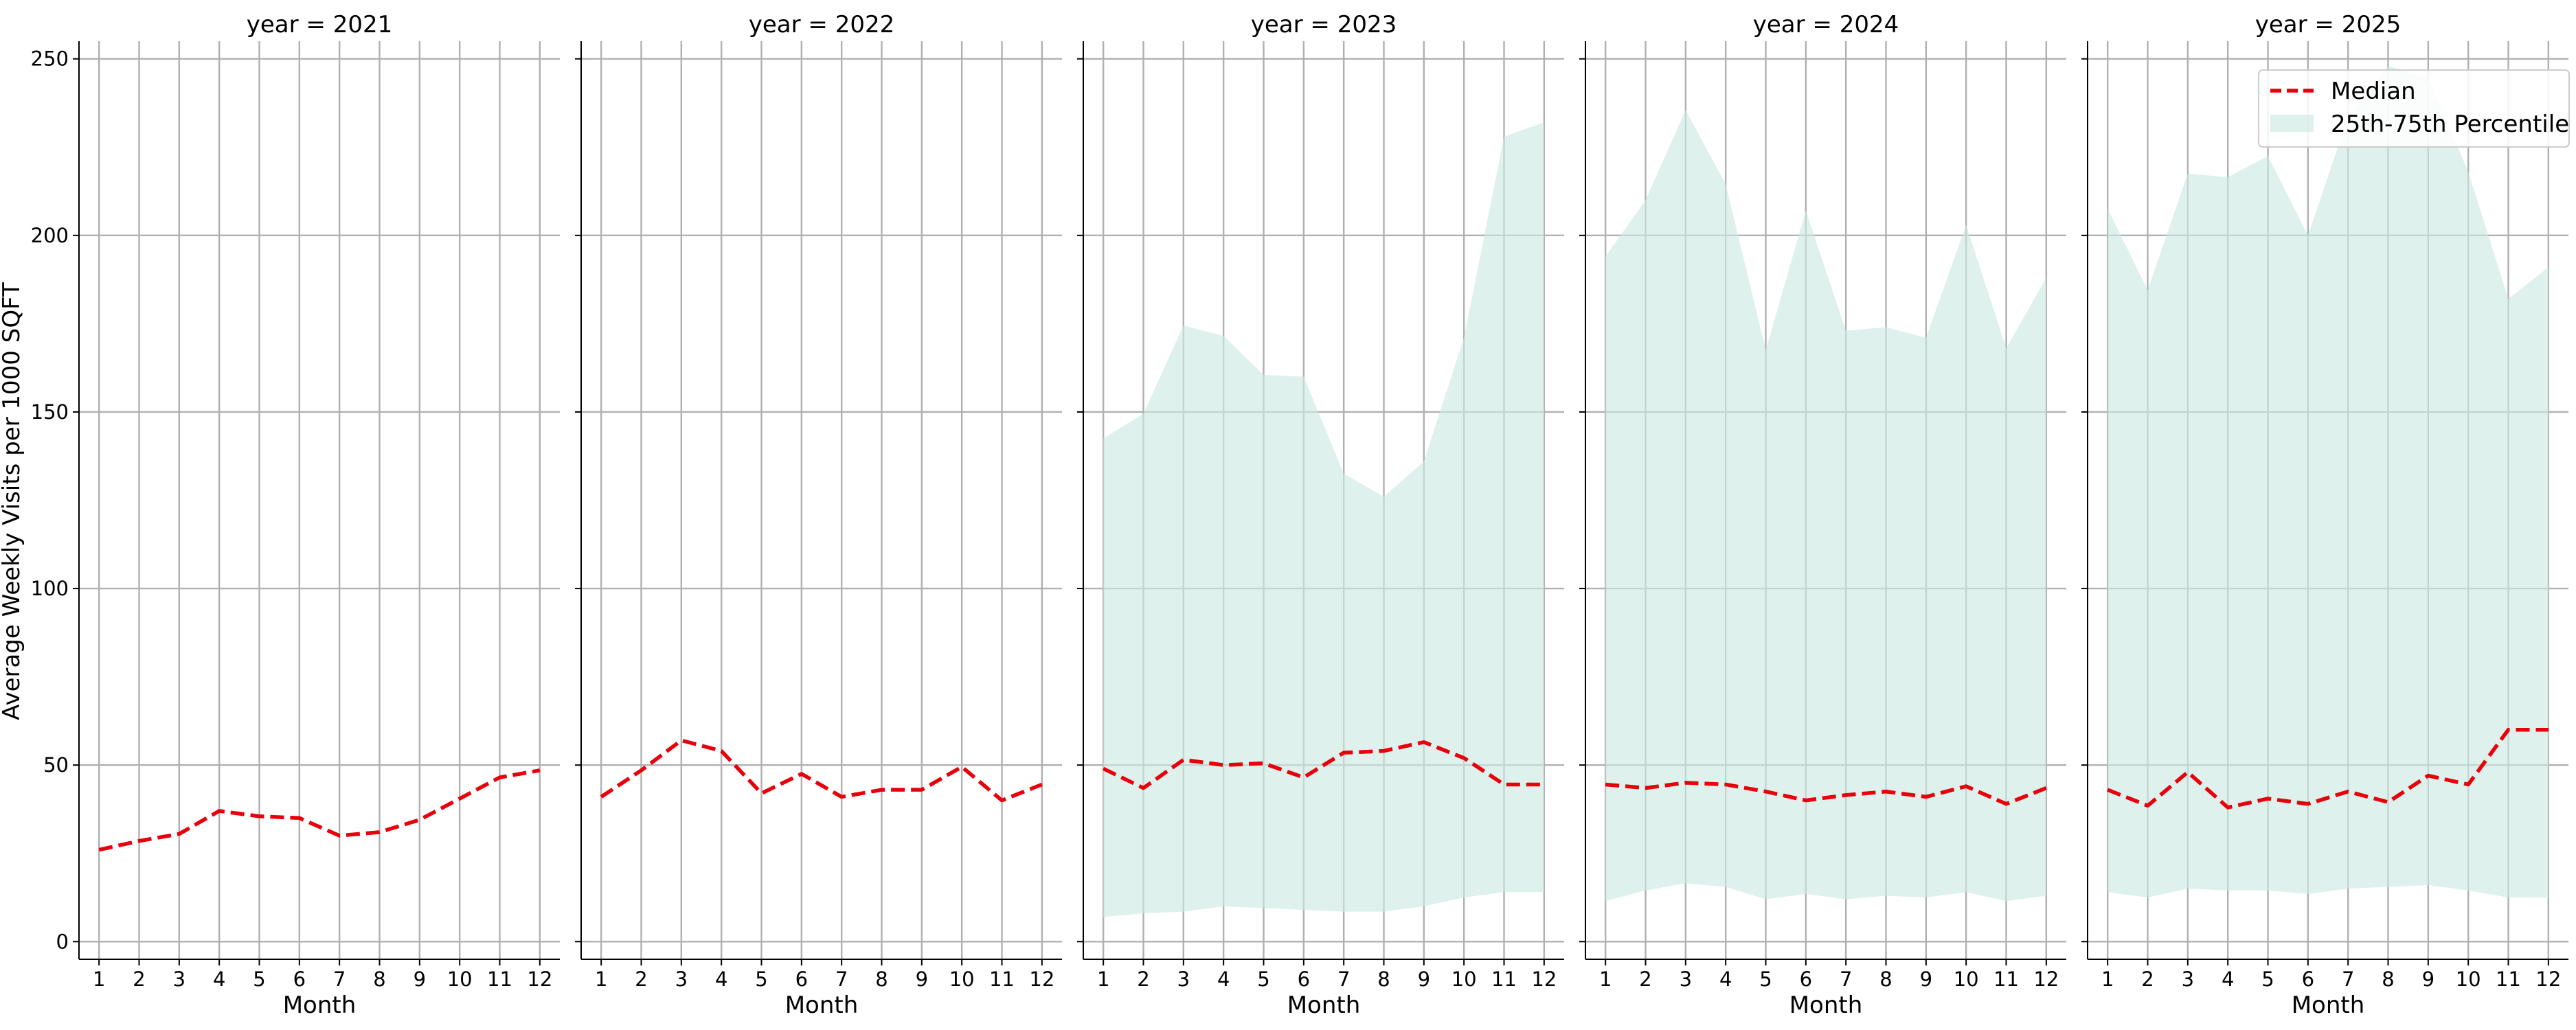 This screenshot has width=2576, height=1030. I want to click on percentile-band-2025, so click(2328, 481).